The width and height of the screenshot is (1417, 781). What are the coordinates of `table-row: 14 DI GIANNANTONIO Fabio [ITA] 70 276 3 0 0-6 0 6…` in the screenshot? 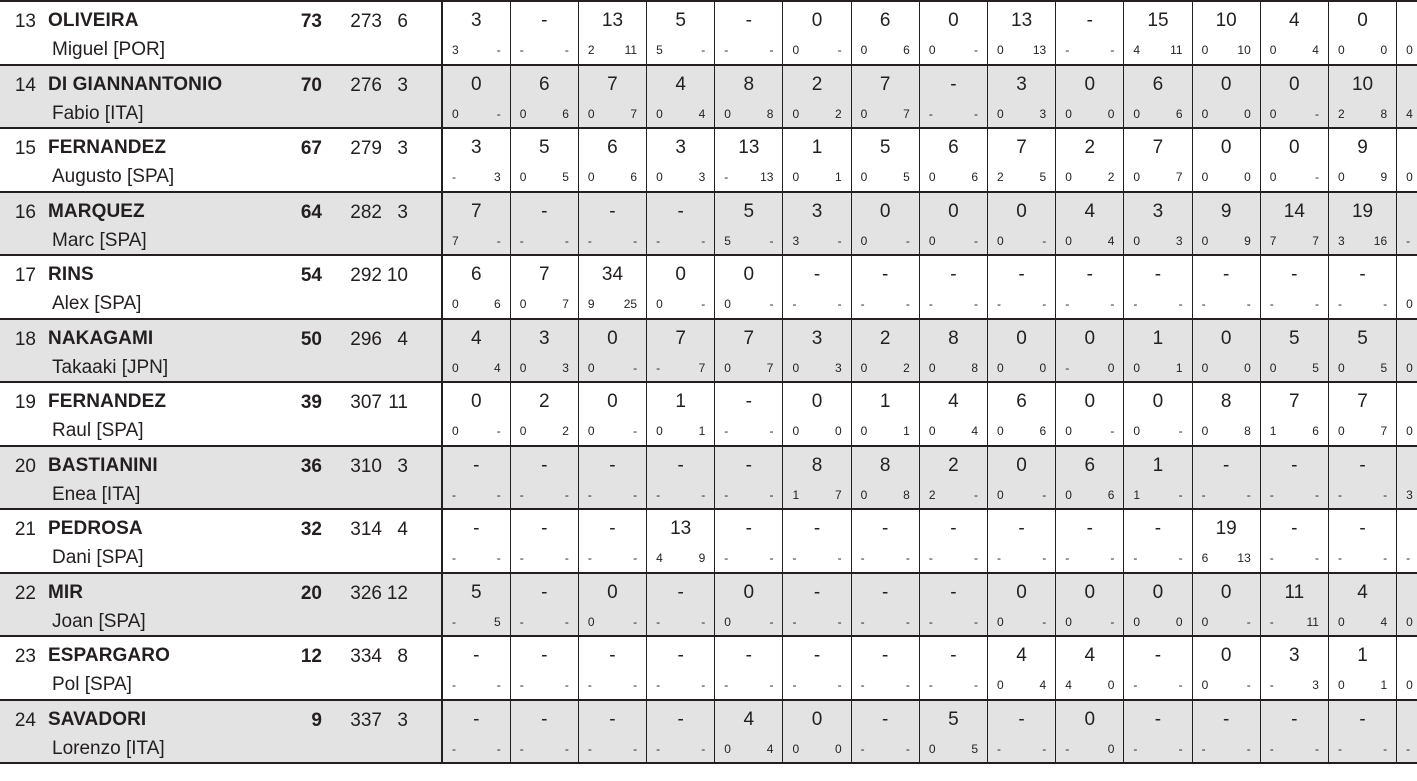 It's located at (708, 95).